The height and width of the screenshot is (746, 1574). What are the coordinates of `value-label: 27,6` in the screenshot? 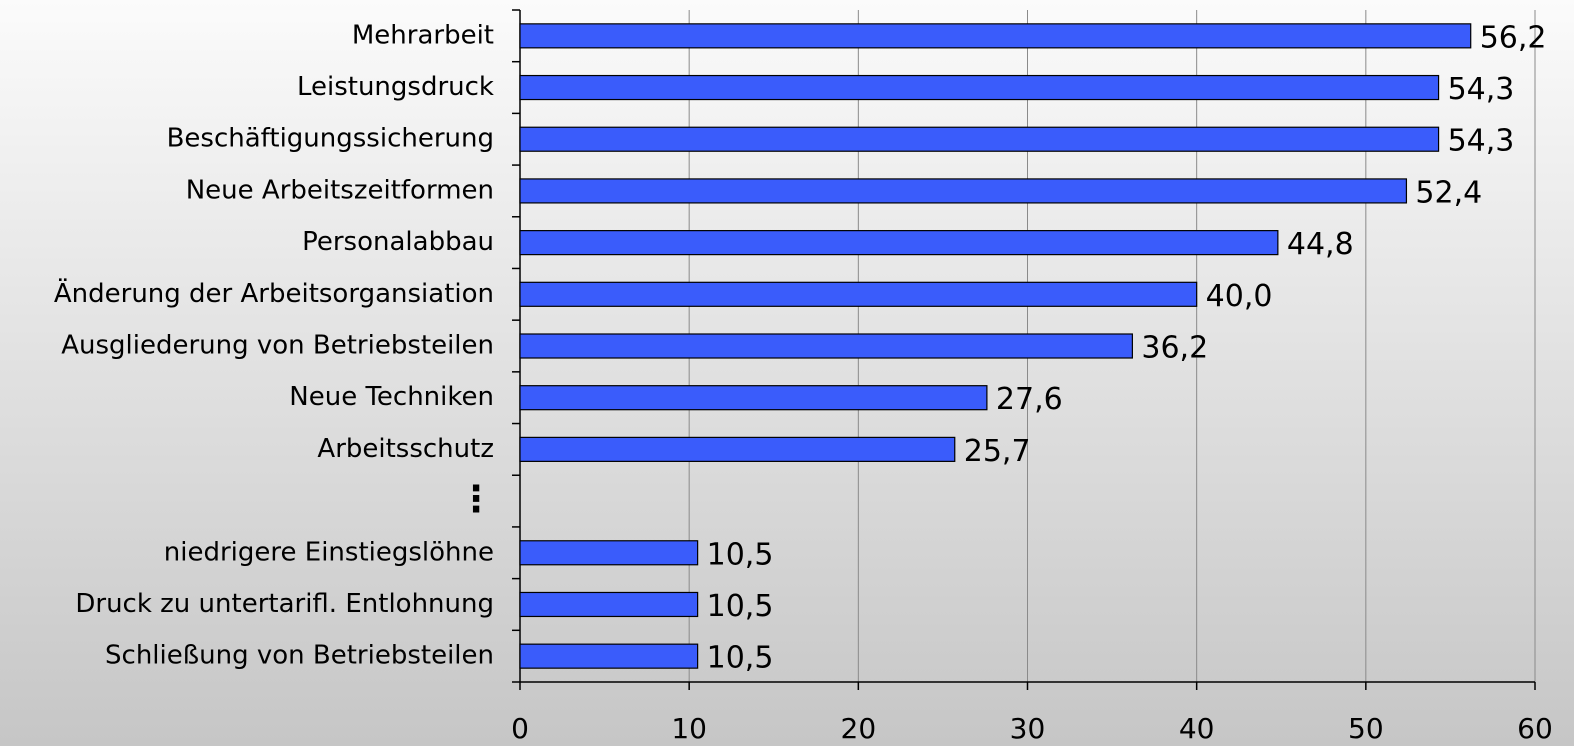 It's located at (1029, 399).